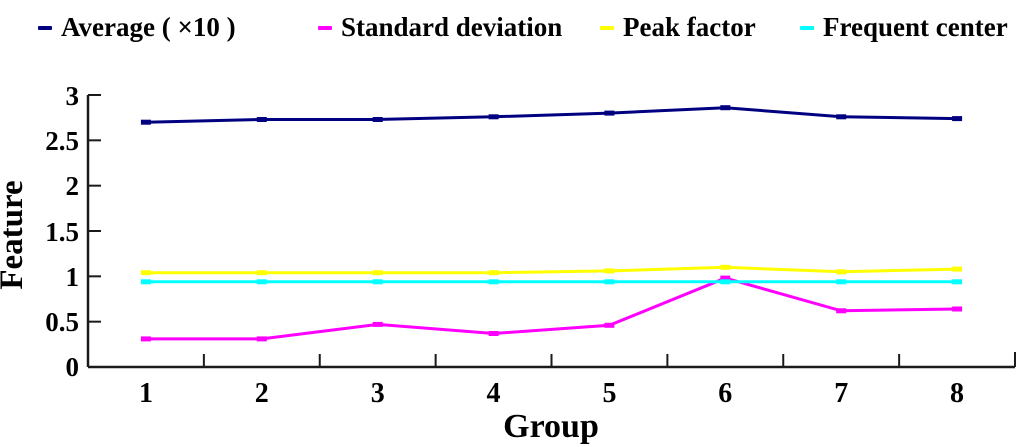  What do you see at coordinates (62, 322) in the screenshot?
I see `y-tick-label-0-5: 0.5` at bounding box center [62, 322].